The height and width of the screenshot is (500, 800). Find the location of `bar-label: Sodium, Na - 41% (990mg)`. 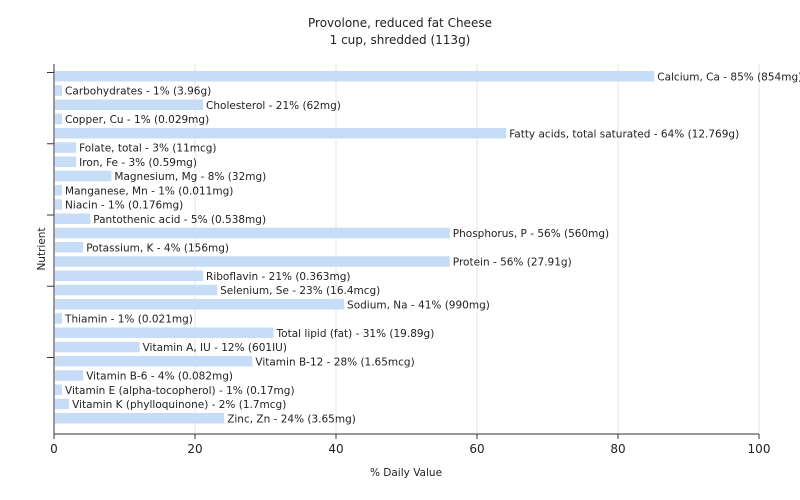

bar-label: Sodium, Na - 41% (990mg) is located at coordinates (418, 305).